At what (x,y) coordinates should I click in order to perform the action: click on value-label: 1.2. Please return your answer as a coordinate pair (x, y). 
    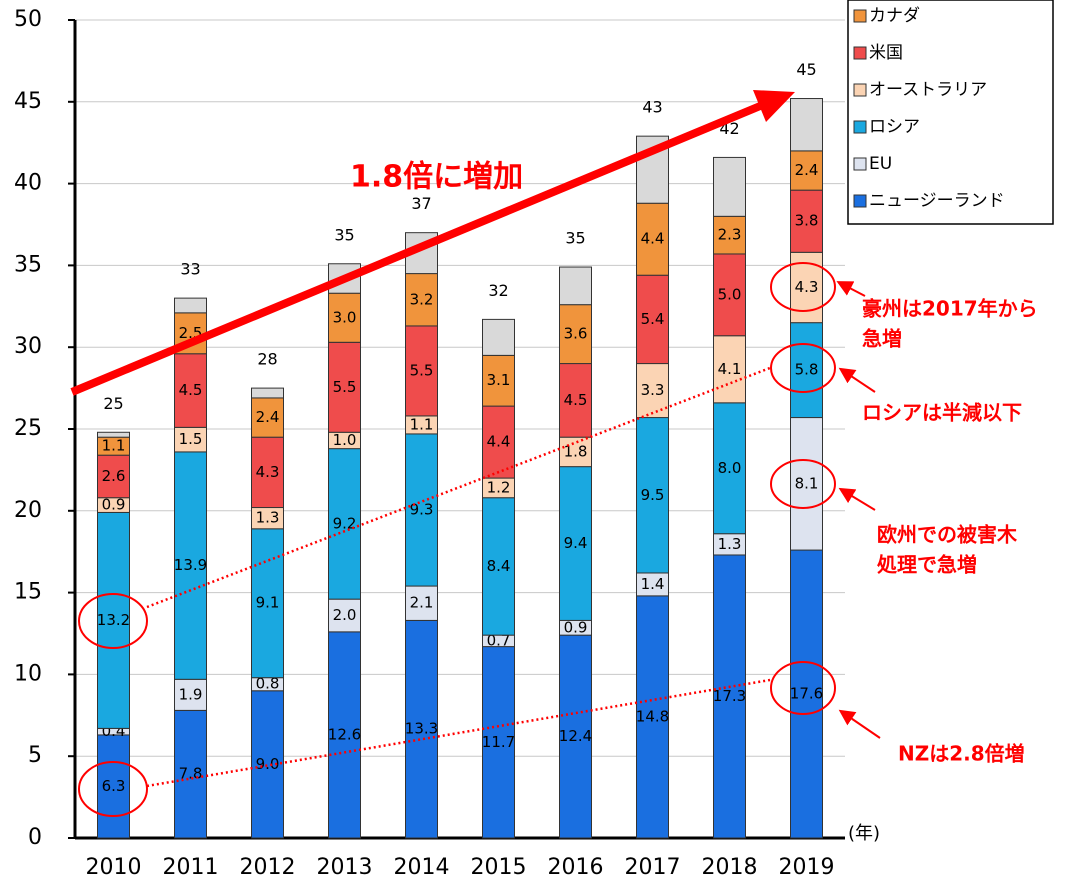
    Looking at the image, I should click on (499, 487).